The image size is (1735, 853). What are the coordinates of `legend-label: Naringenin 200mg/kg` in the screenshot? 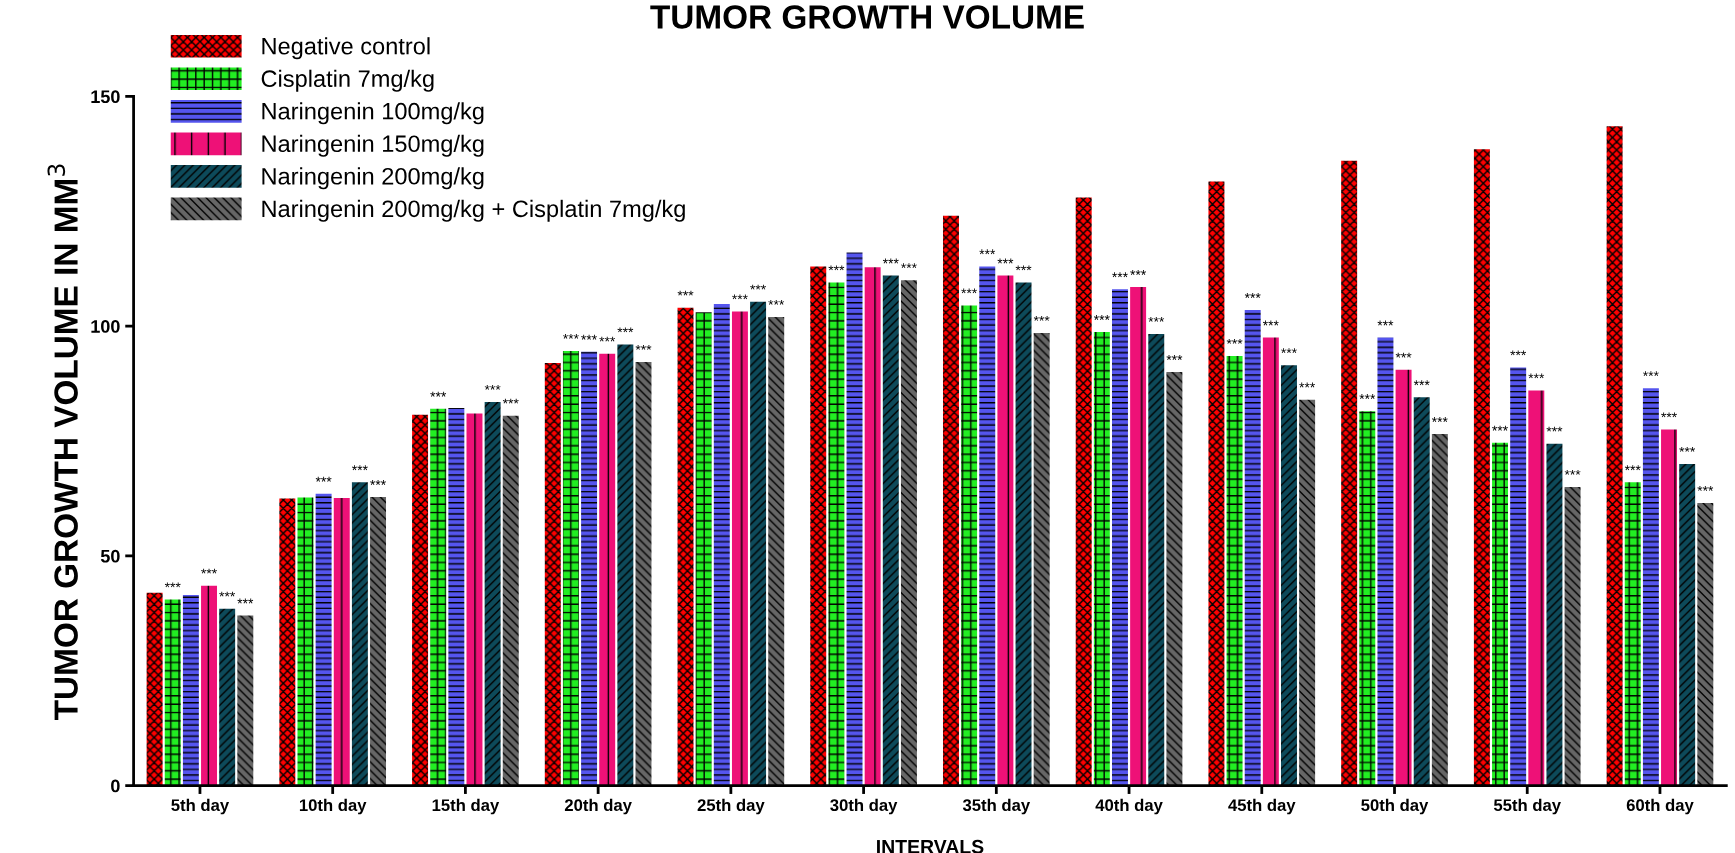 It's located at (373, 178).